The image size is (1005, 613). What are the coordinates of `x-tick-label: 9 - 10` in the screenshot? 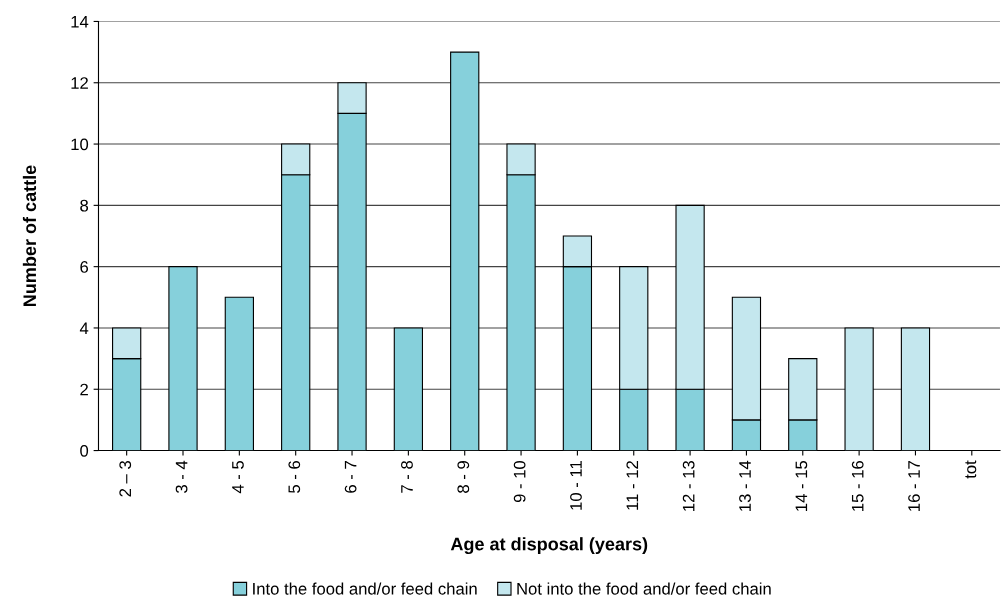 It's located at (519, 481).